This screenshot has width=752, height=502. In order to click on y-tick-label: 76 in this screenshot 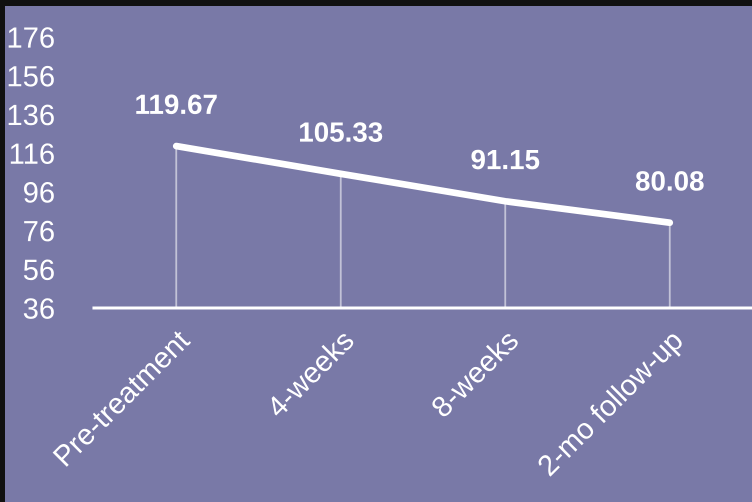, I will do `click(39, 231)`.